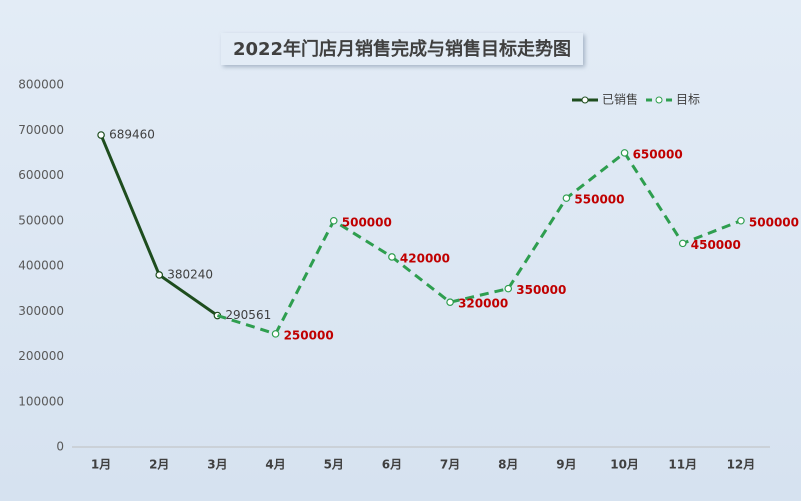 The height and width of the screenshot is (501, 801). I want to click on x-tick-label: 9月, so click(566, 465).